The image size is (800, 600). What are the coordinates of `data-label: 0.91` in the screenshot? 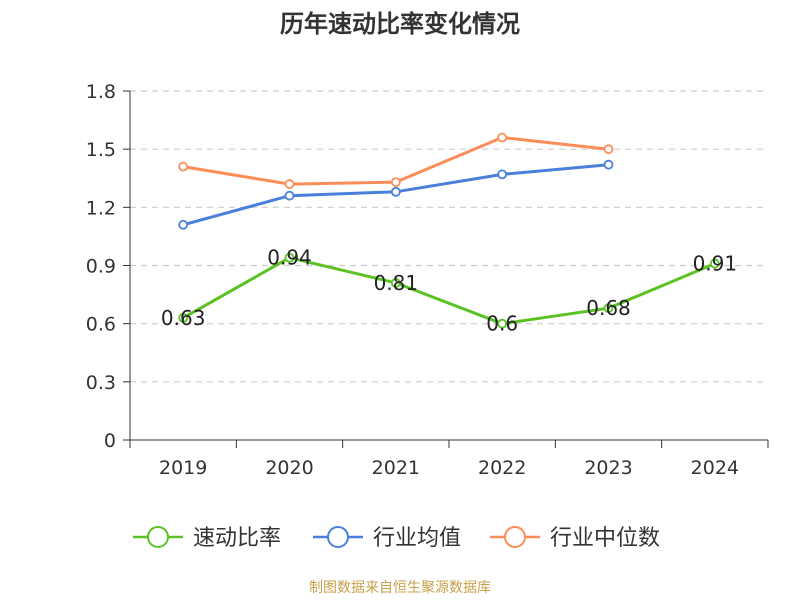 It's located at (715, 264).